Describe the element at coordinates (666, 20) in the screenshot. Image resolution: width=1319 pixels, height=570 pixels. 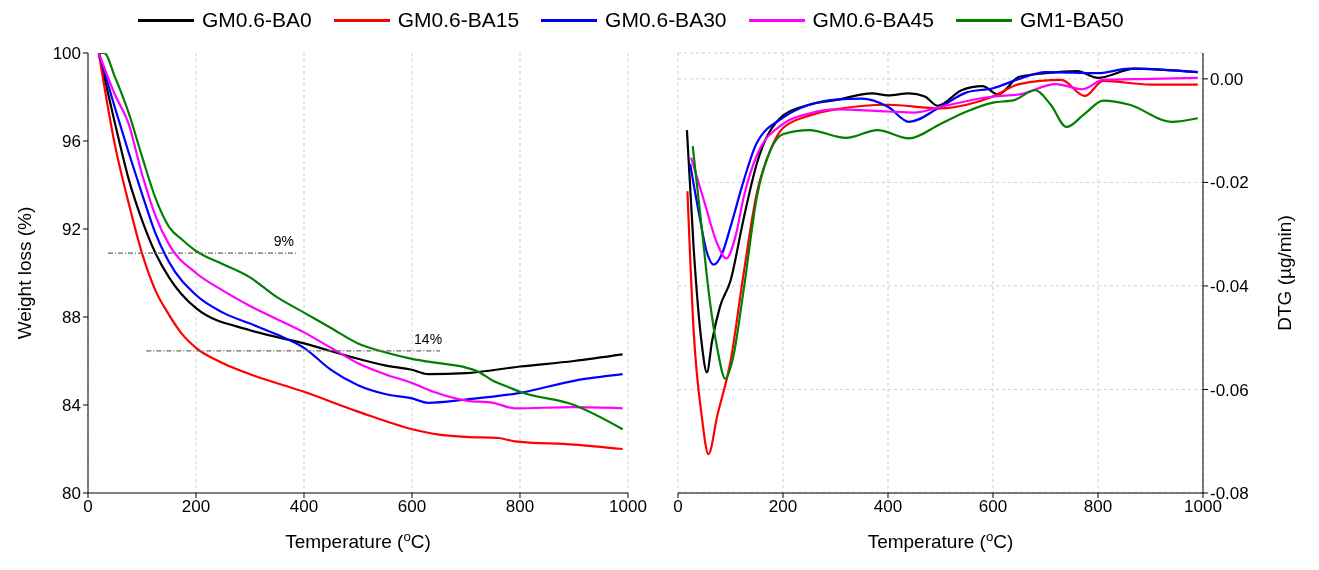
I see `legend-label: GM0.6-BA30` at that location.